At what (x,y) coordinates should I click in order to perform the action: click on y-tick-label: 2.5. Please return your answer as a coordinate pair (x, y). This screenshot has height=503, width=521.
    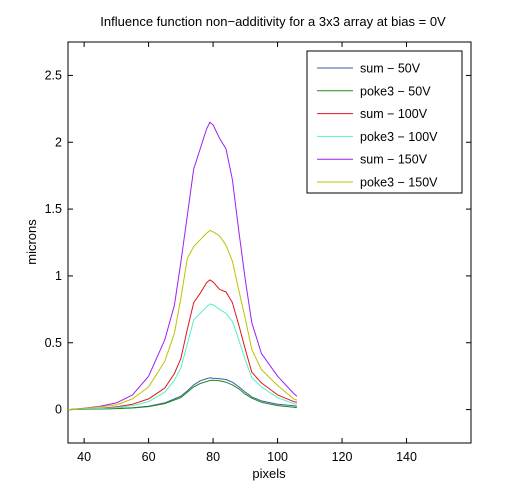
    Looking at the image, I should click on (53, 75).